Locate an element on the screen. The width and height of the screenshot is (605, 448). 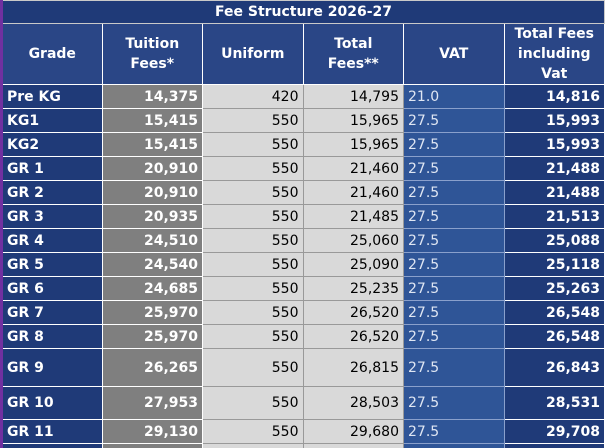
table-cell: 30,913 is located at coordinates (554, 445).